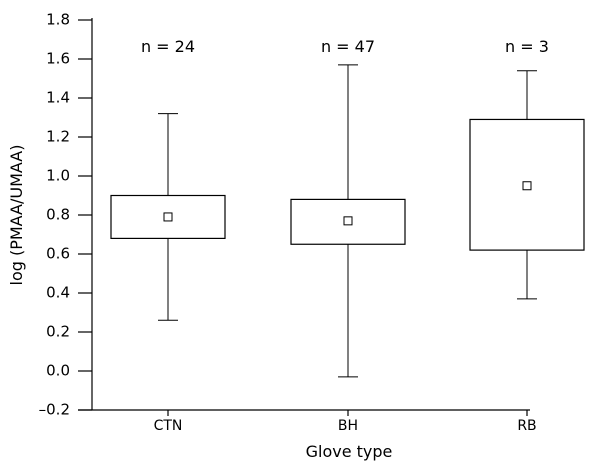 The image size is (605, 462). Describe the element at coordinates (58, 20) in the screenshot. I see `y-tick-label: 1.8` at that location.